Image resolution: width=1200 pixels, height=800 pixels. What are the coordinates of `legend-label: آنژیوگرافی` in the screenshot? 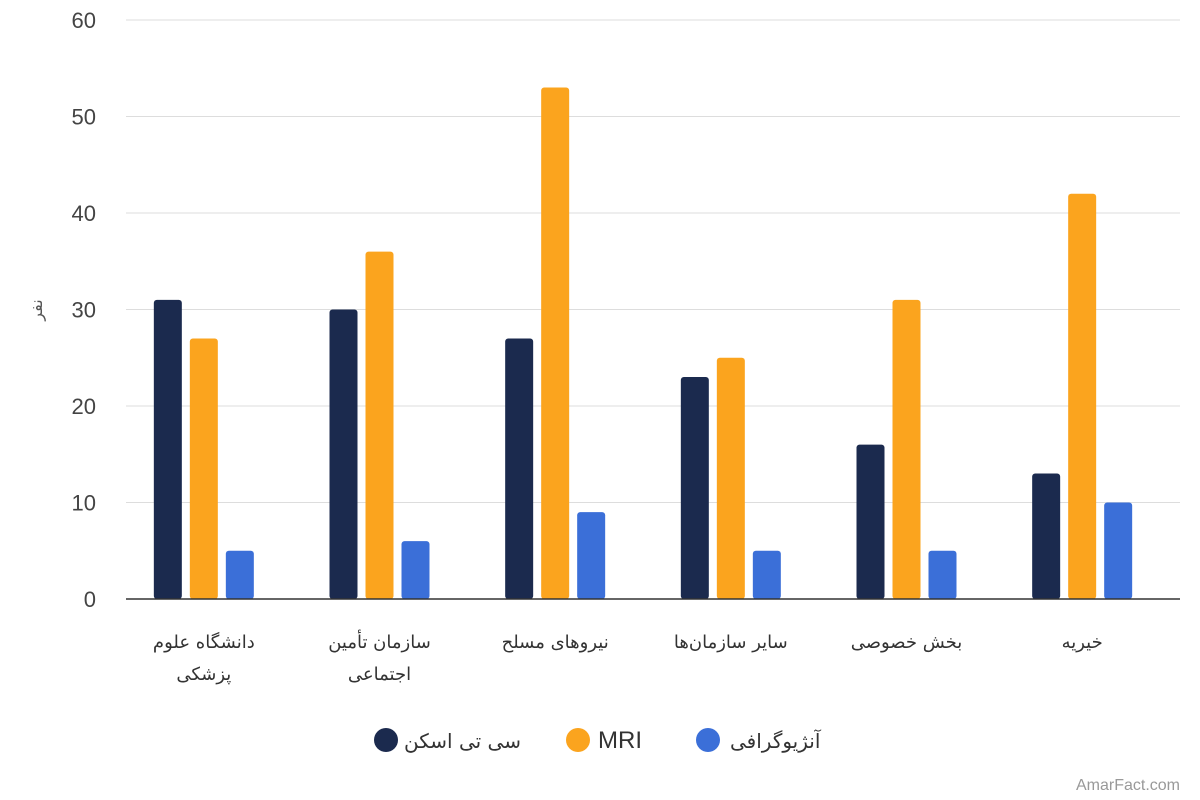 It's located at (776, 740).